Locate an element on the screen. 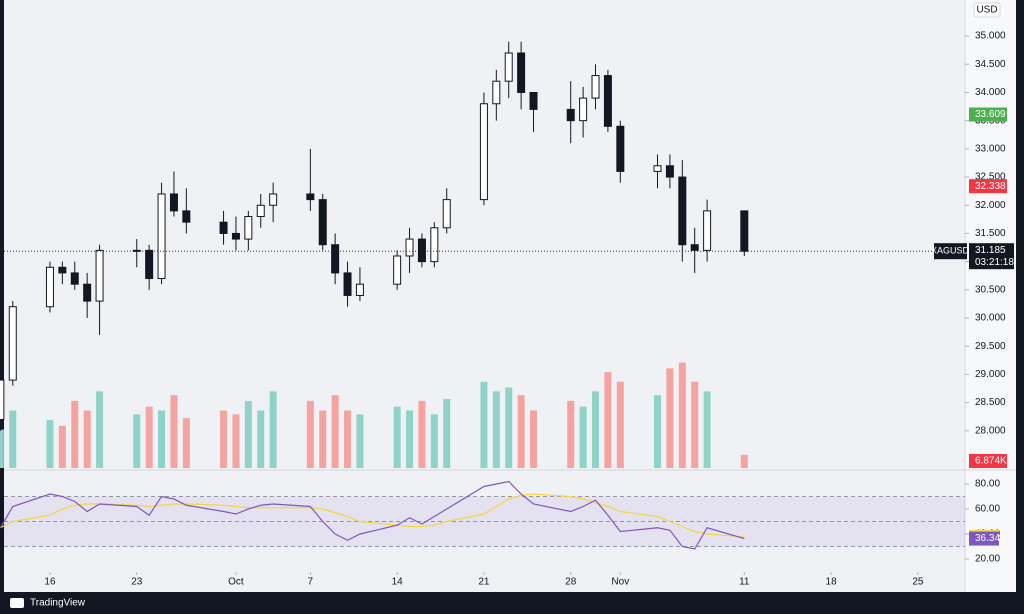 This screenshot has width=1024, height=614. y-tick-label: 32.500 is located at coordinates (990, 177).